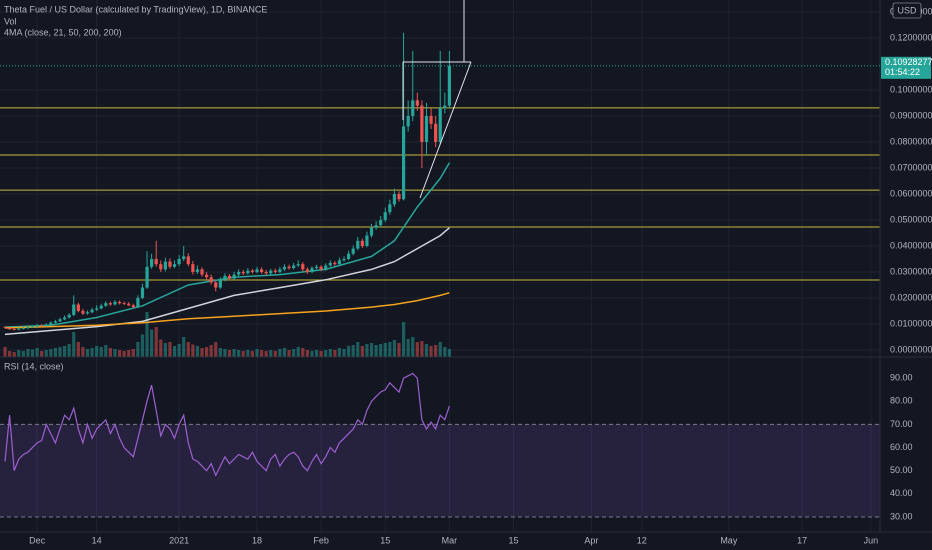 This screenshot has width=932, height=550. I want to click on currency: USD, so click(907, 10).